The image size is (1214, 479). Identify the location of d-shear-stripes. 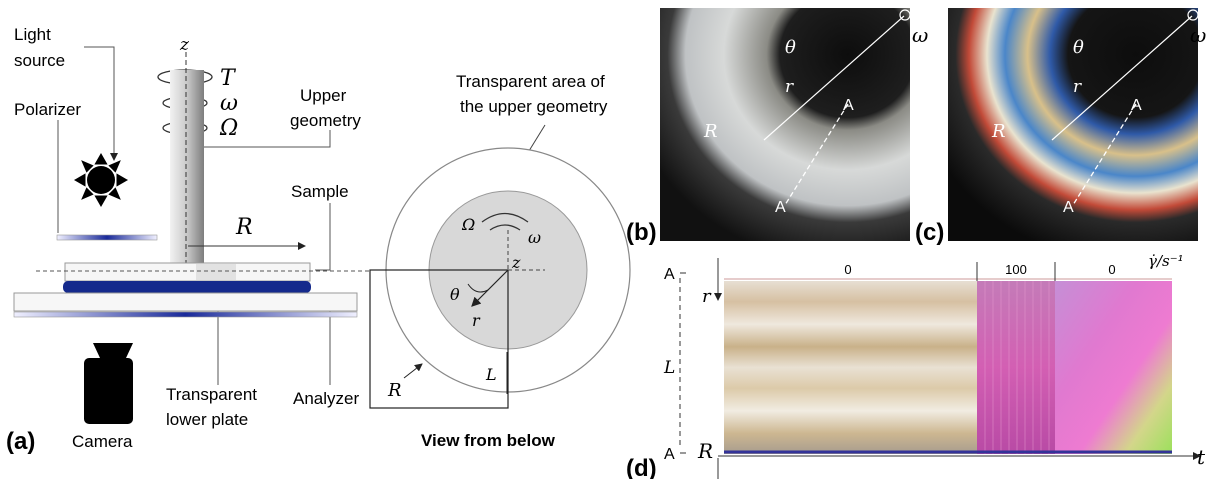
(1017, 367).